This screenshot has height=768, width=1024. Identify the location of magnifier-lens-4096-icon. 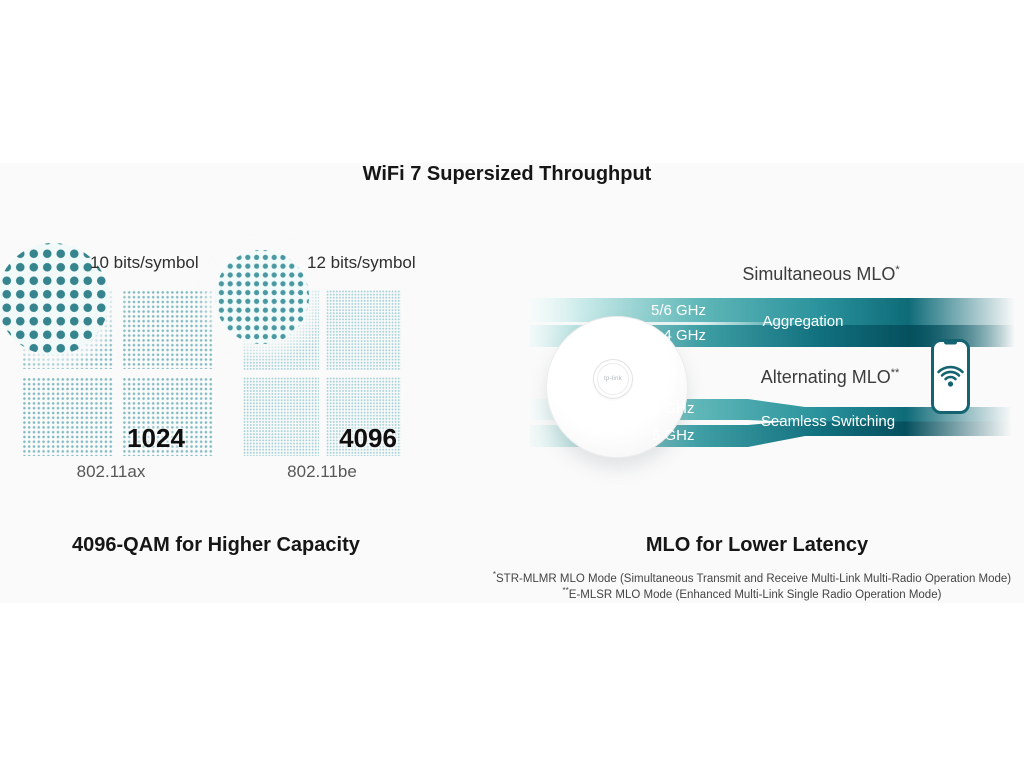
(262, 297).